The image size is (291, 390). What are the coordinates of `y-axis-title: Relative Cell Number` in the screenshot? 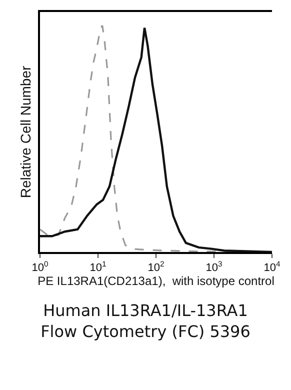 It's located at (25, 132).